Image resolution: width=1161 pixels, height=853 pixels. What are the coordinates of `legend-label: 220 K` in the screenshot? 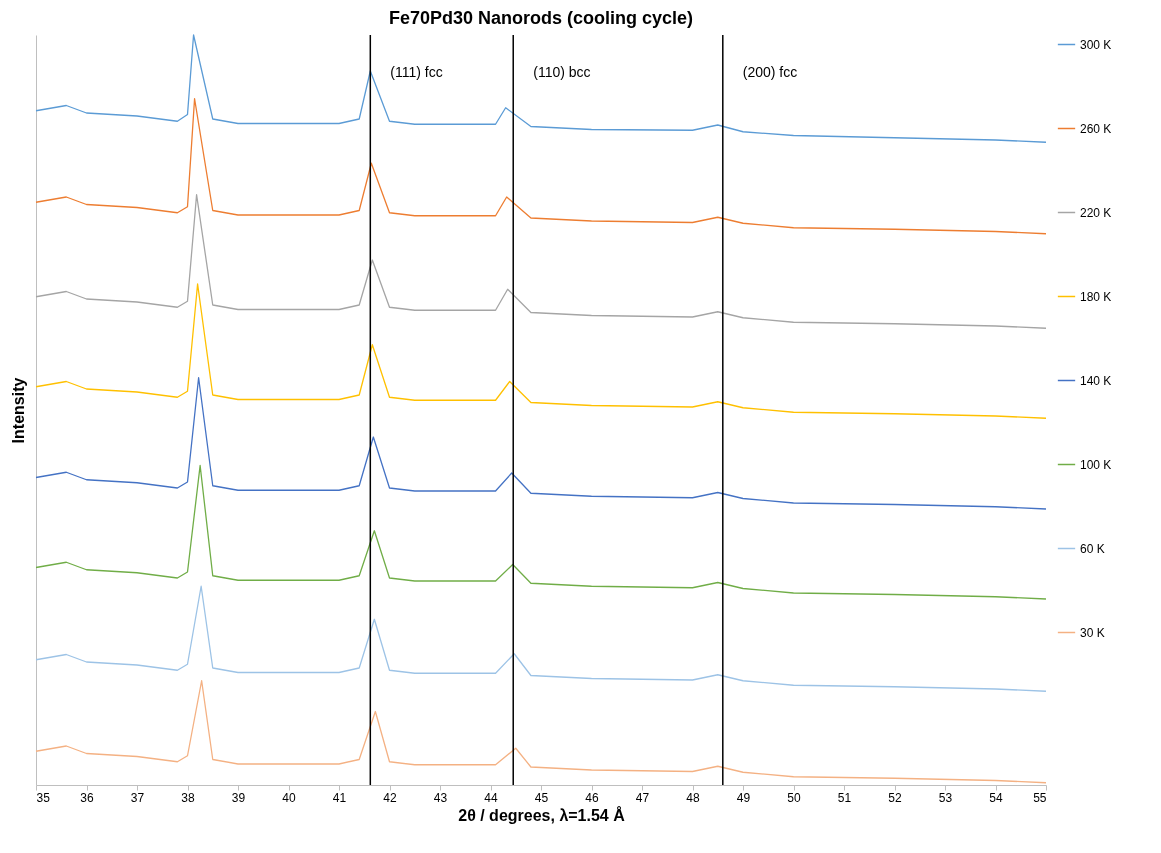 It's located at (1096, 212).